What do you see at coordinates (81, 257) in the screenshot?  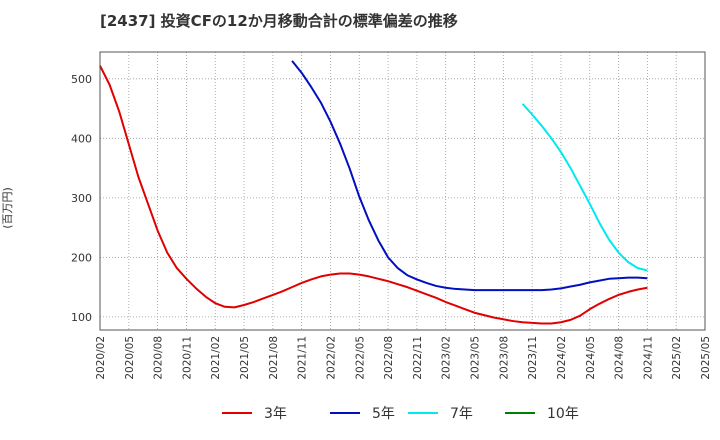 I see `y-tick-label: 200` at bounding box center [81, 257].